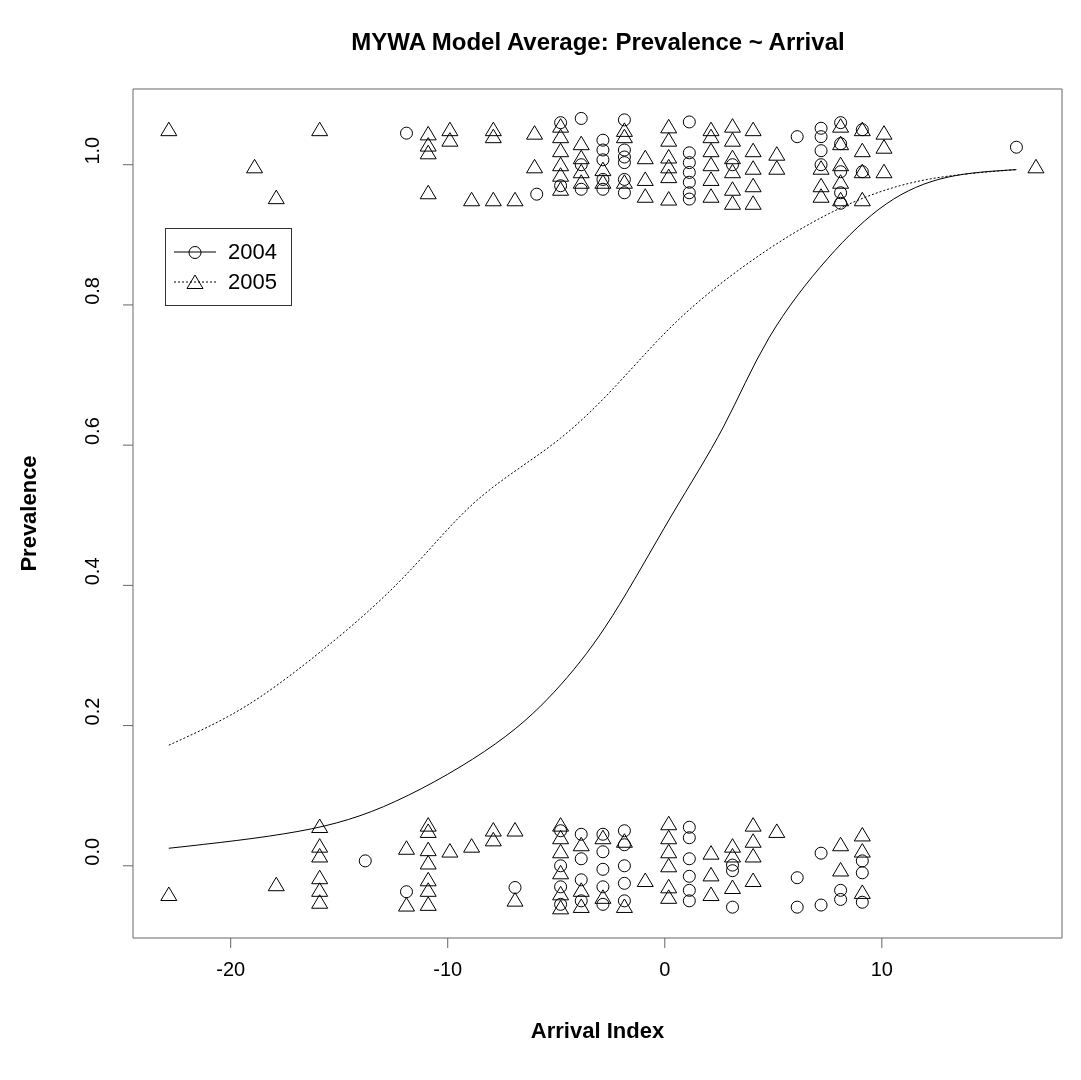 Image resolution: width=1081 pixels, height=1080 pixels. I want to click on y-axis-title: Prevalence, so click(28, 513).